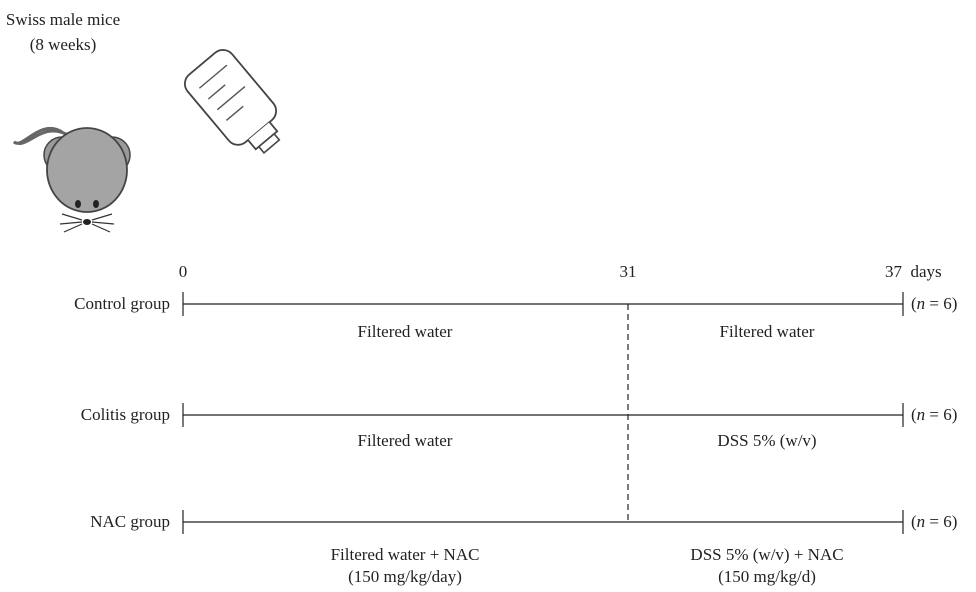 This screenshot has width=976, height=592. Describe the element at coordinates (130, 521) in the screenshot. I see `group-label-nac: NAC group` at that location.